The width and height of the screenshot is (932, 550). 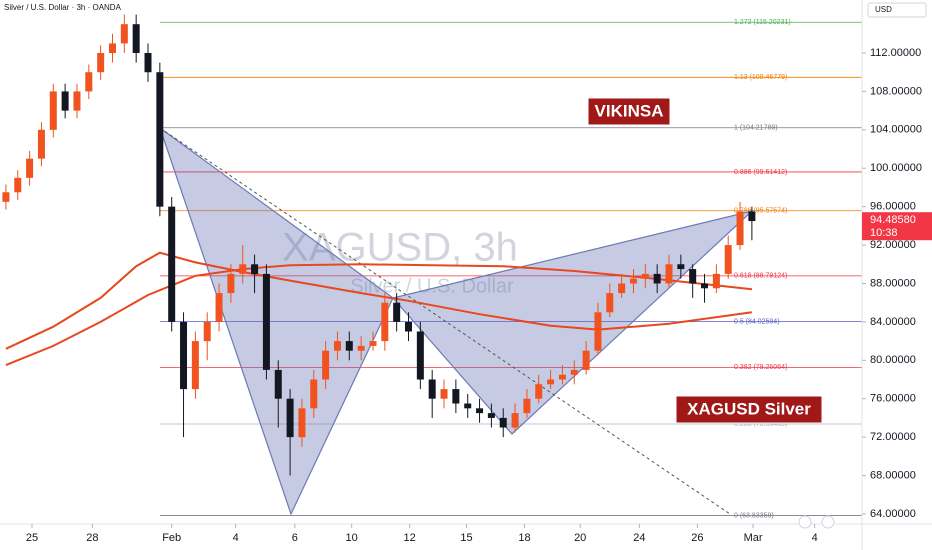 What do you see at coordinates (896, 91) in the screenshot?
I see `y-tick-label: 108.00000` at bounding box center [896, 91].